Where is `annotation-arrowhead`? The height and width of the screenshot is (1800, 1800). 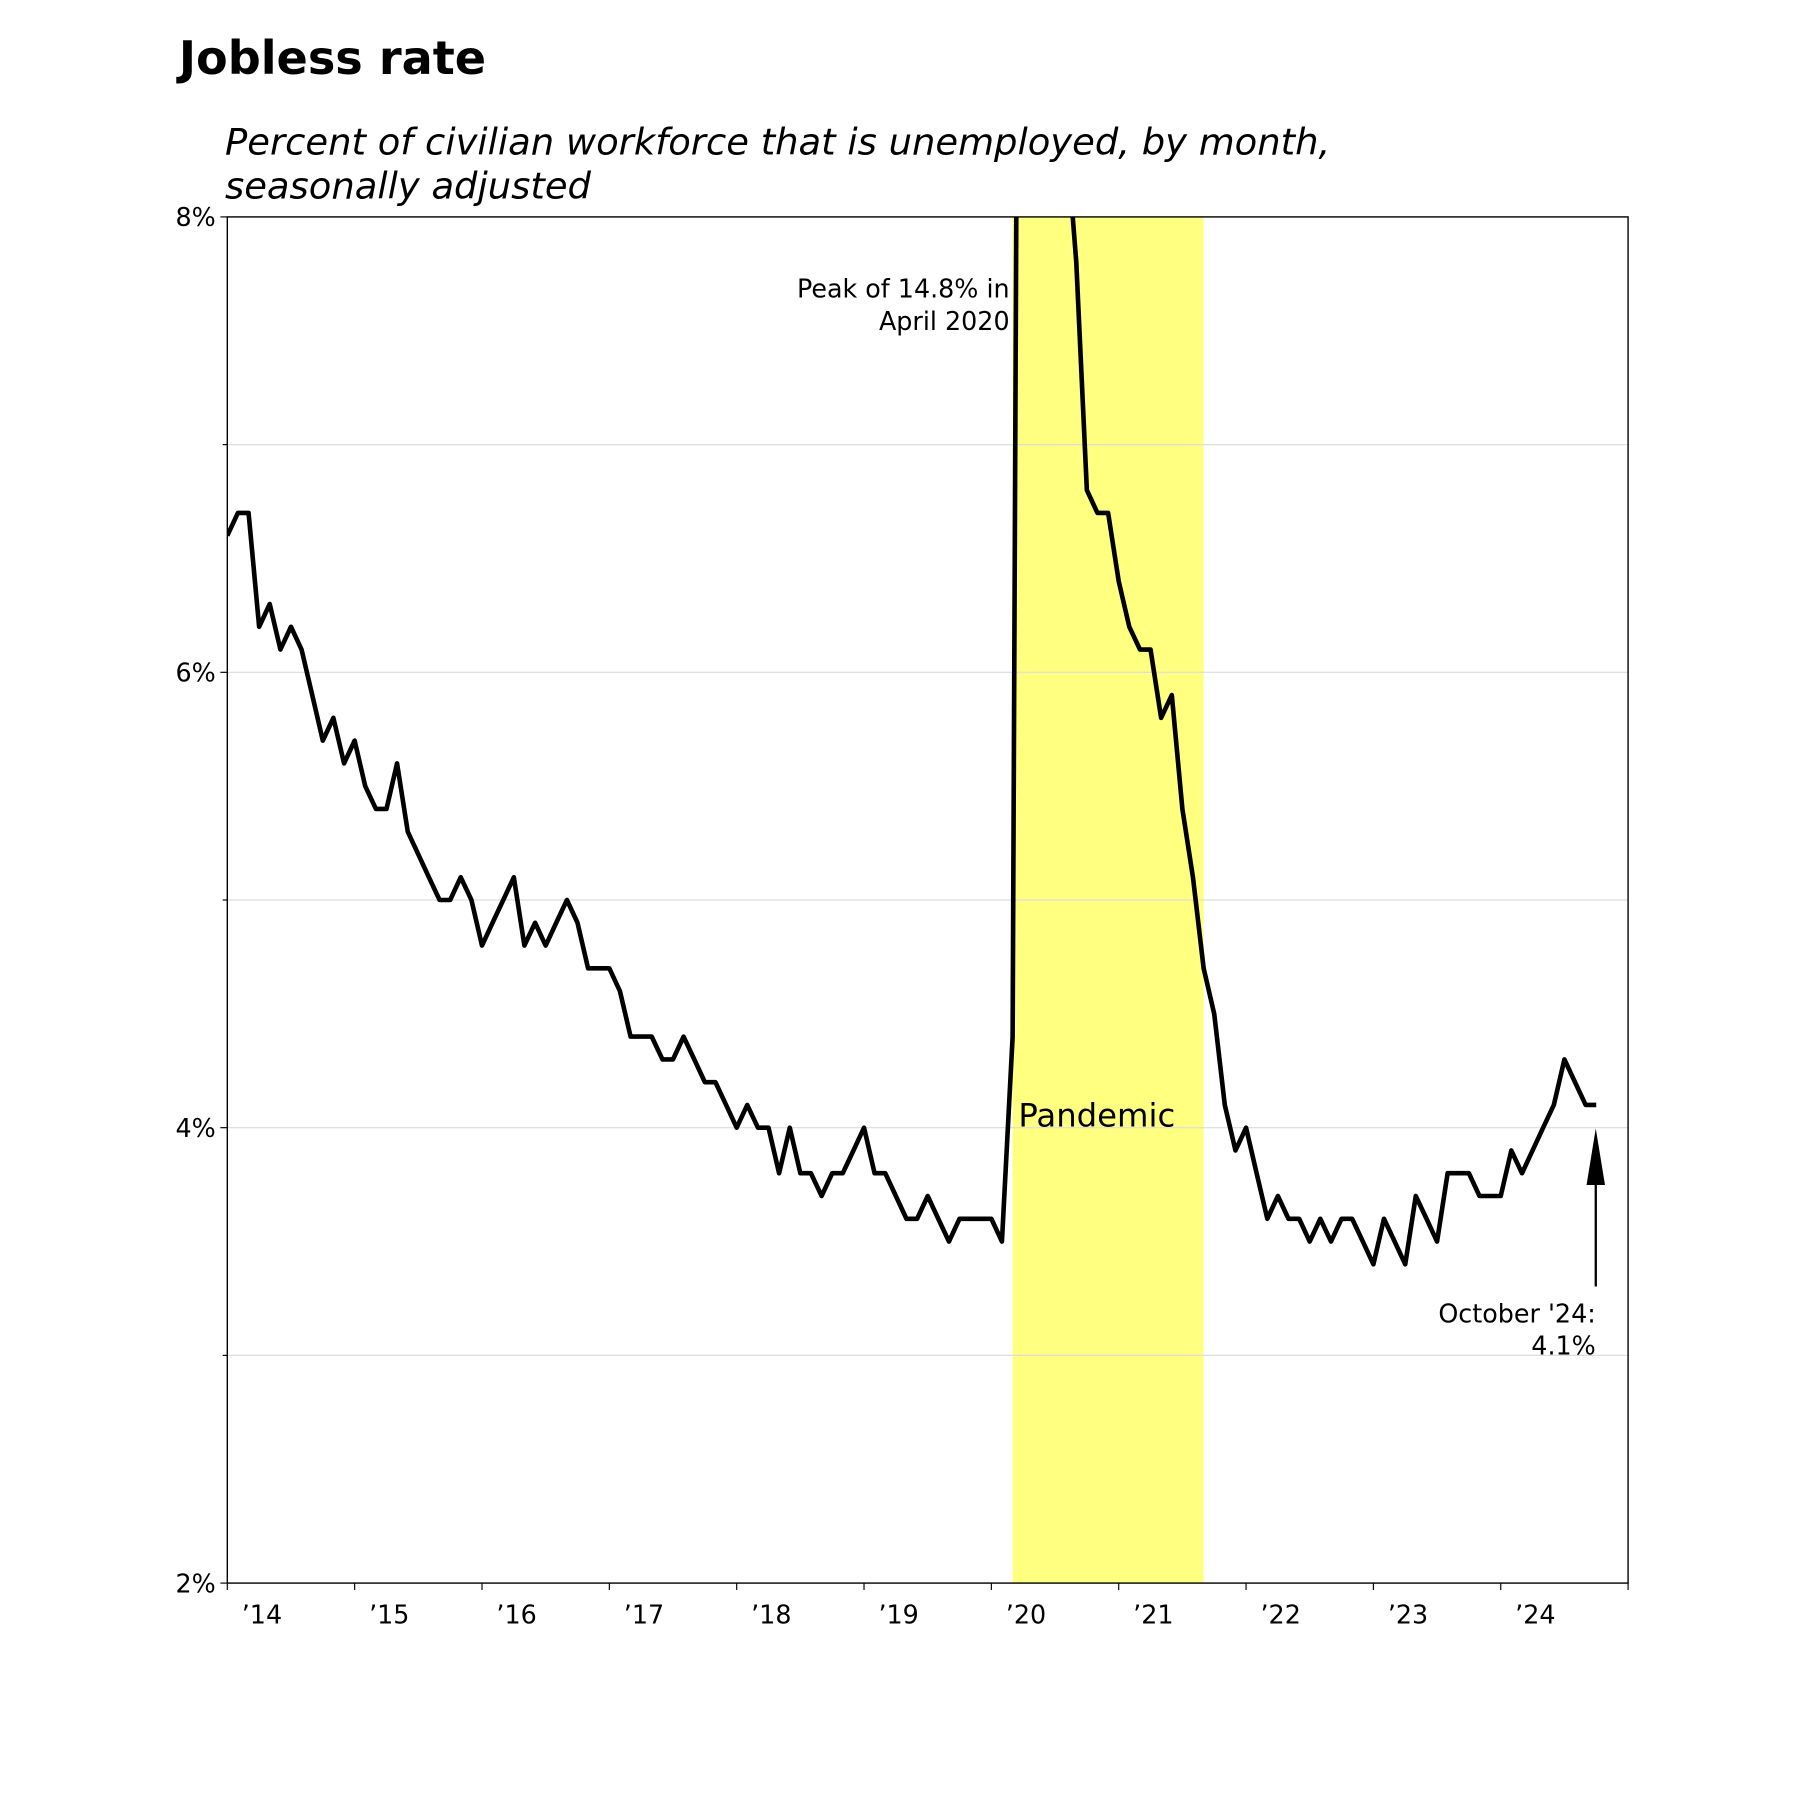 annotation-arrowhead is located at coordinates (1595, 1156).